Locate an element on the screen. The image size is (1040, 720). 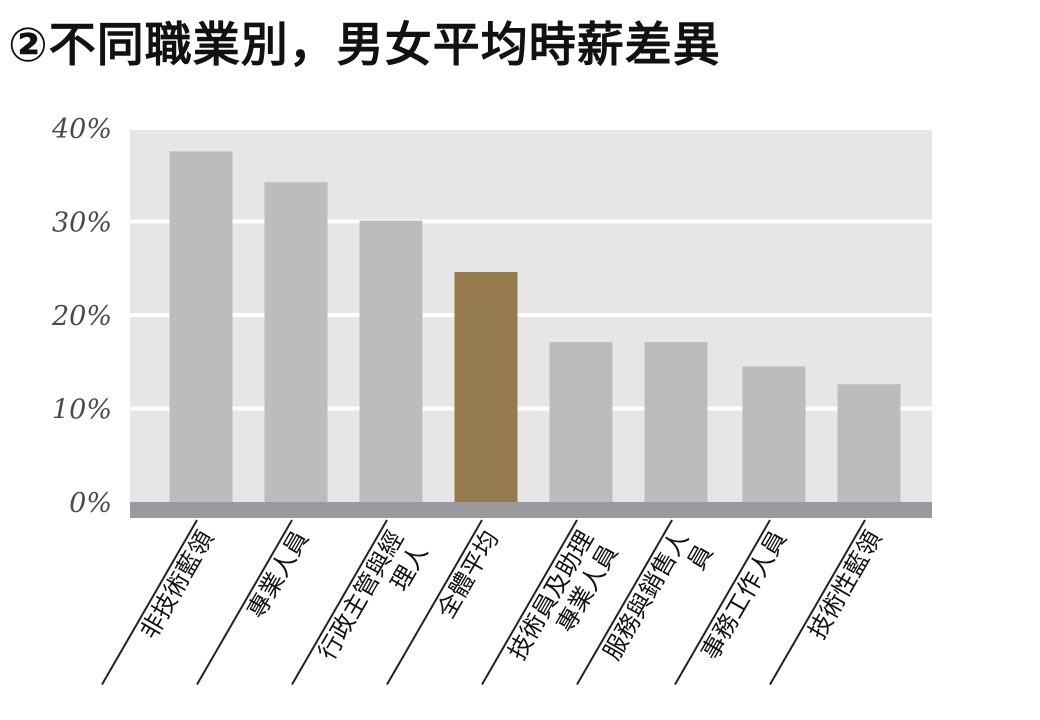
y-tick-label: 30% is located at coordinates (82, 223).